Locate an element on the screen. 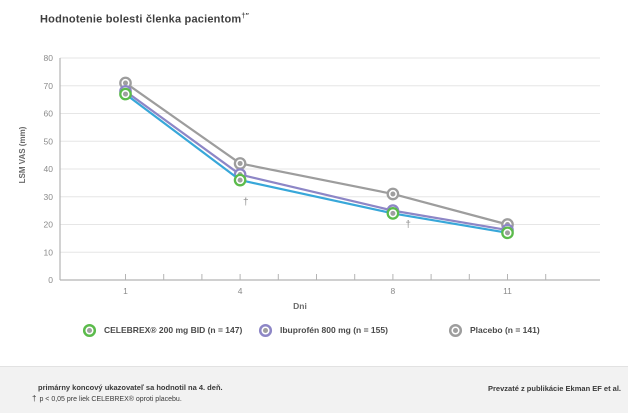 The width and height of the screenshot is (628, 413). svg-text: 0 is located at coordinates (50, 280).